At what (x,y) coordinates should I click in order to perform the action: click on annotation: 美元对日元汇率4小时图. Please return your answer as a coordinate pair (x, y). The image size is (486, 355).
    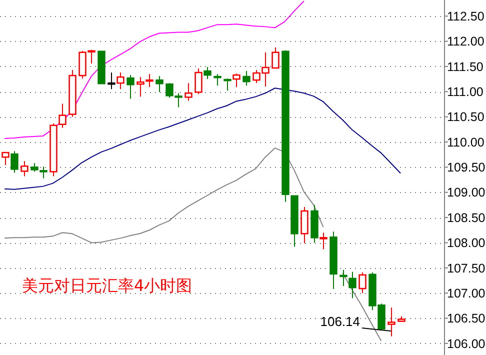
    Looking at the image, I should click on (107, 285).